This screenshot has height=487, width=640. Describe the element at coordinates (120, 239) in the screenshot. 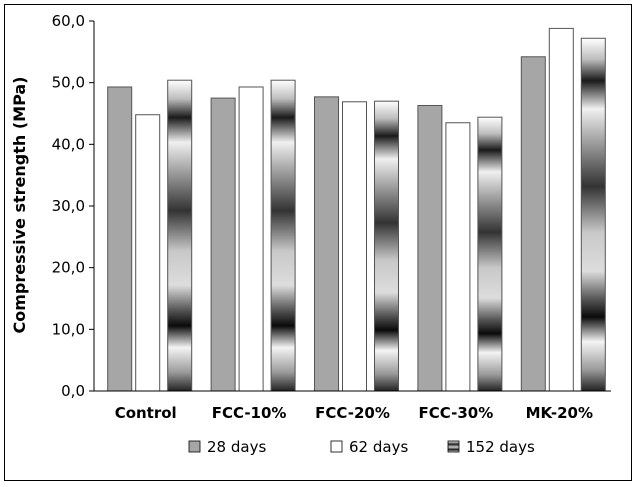

I see `bar-control-28-days` at that location.